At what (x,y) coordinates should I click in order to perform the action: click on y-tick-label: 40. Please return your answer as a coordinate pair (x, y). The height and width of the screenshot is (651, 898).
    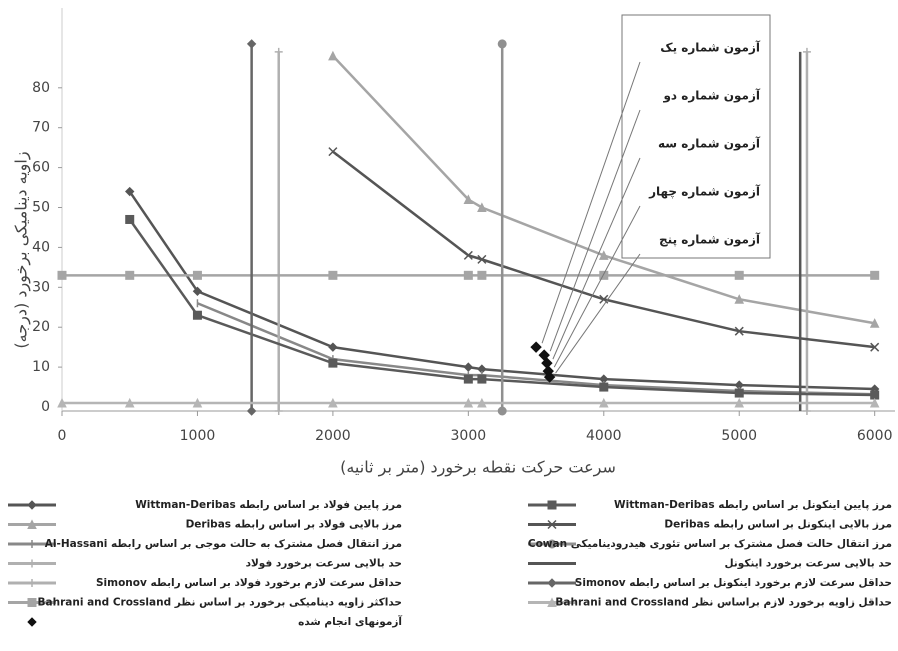
    Looking at the image, I should click on (41, 247).